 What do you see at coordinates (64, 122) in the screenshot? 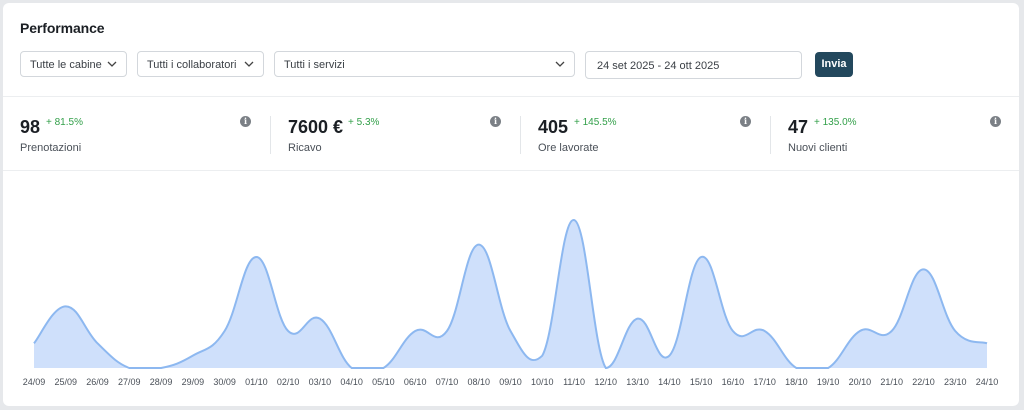
I see `stat-change: + 81.5%` at bounding box center [64, 122].